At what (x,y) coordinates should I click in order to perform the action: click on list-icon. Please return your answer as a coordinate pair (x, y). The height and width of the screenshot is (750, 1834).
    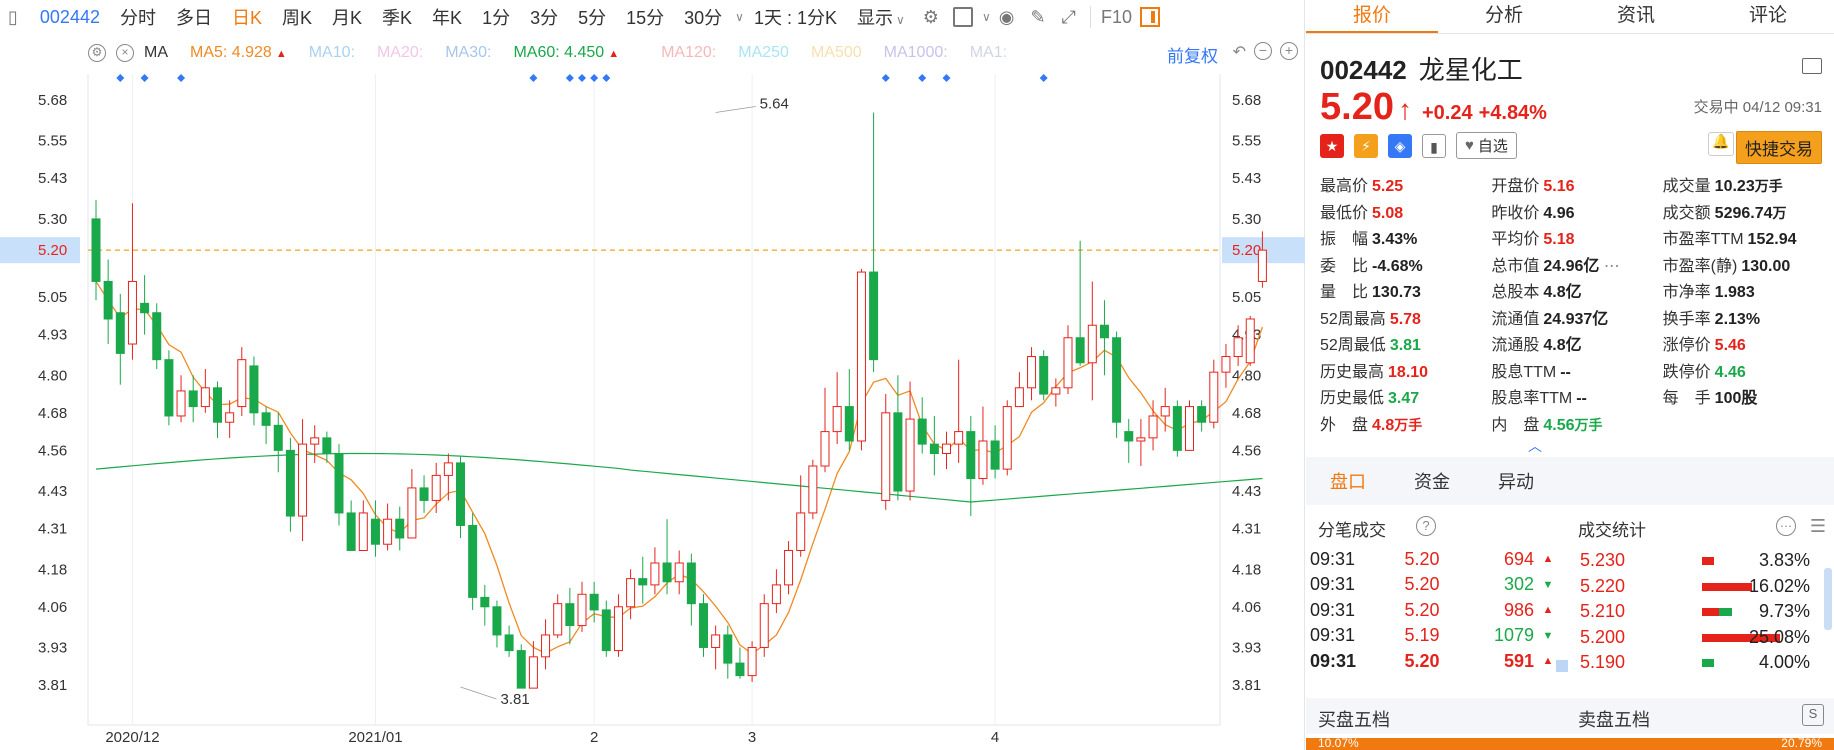
    Looking at the image, I should click on (1812, 66).